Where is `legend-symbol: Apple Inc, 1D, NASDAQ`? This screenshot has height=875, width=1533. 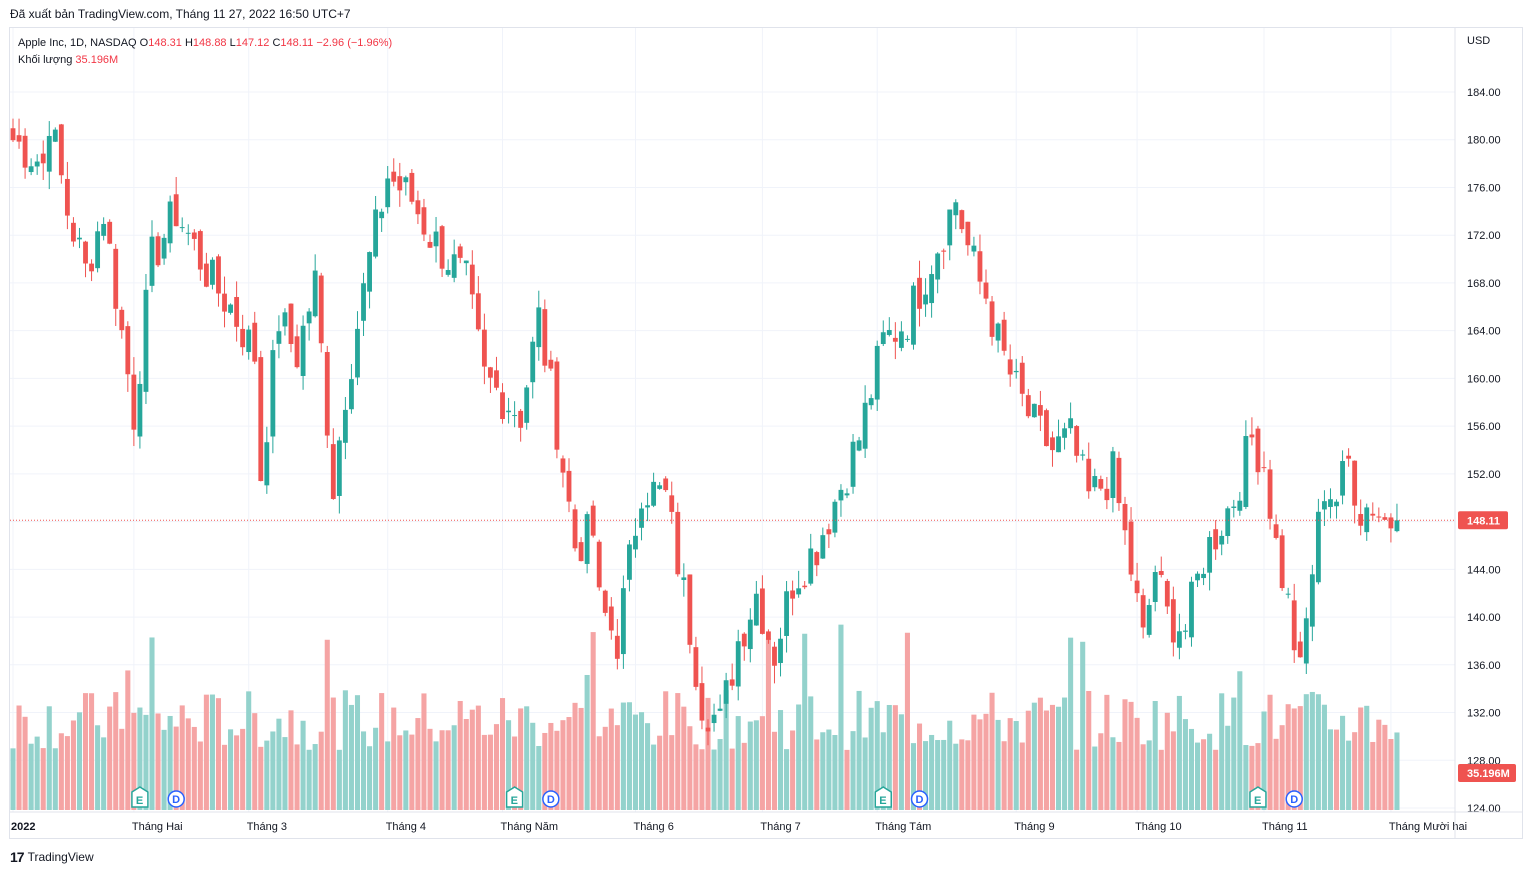 legend-symbol: Apple Inc, 1D, NASDAQ is located at coordinates (77, 43).